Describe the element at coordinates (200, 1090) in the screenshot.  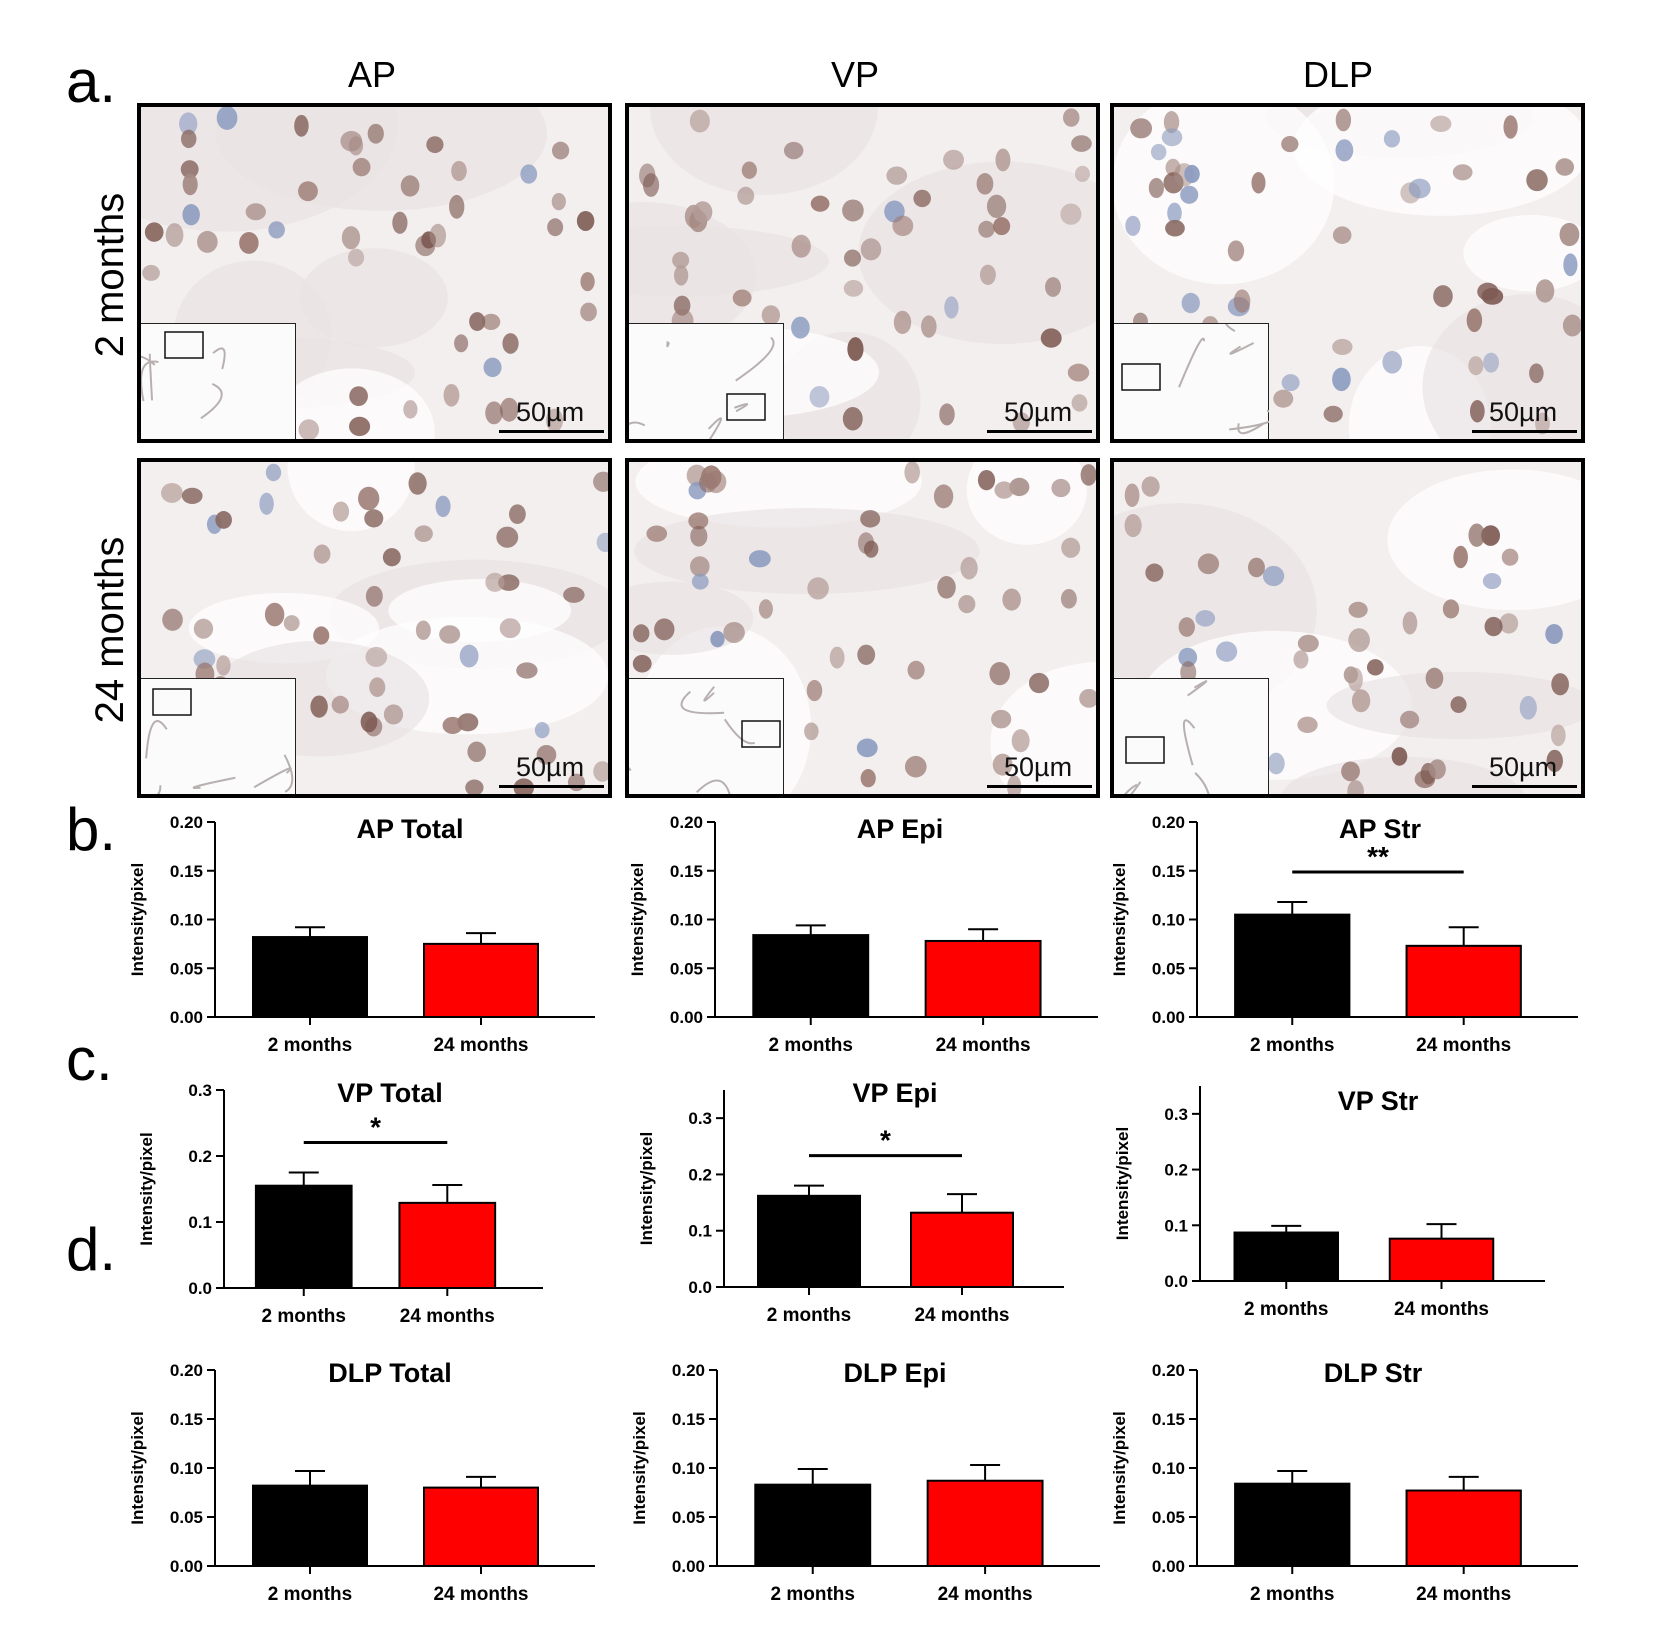
I see `y-tick-label: 0.3` at that location.